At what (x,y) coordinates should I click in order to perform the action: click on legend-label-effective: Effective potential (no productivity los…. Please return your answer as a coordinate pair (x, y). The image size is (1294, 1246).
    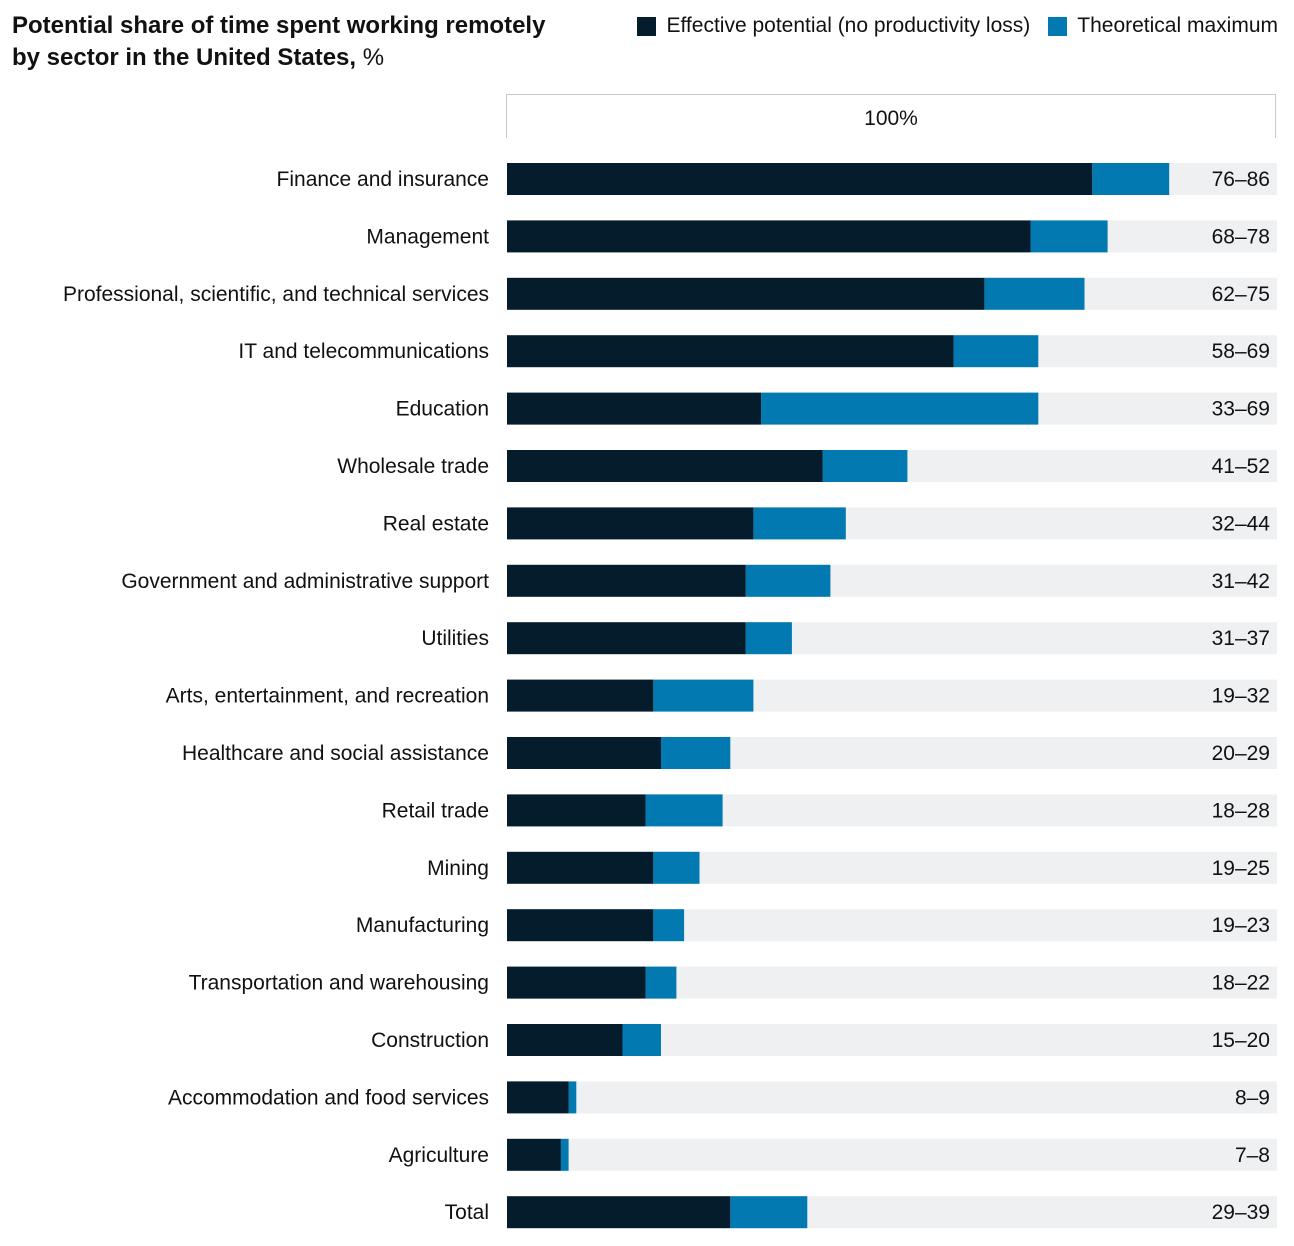
    Looking at the image, I should click on (848, 25).